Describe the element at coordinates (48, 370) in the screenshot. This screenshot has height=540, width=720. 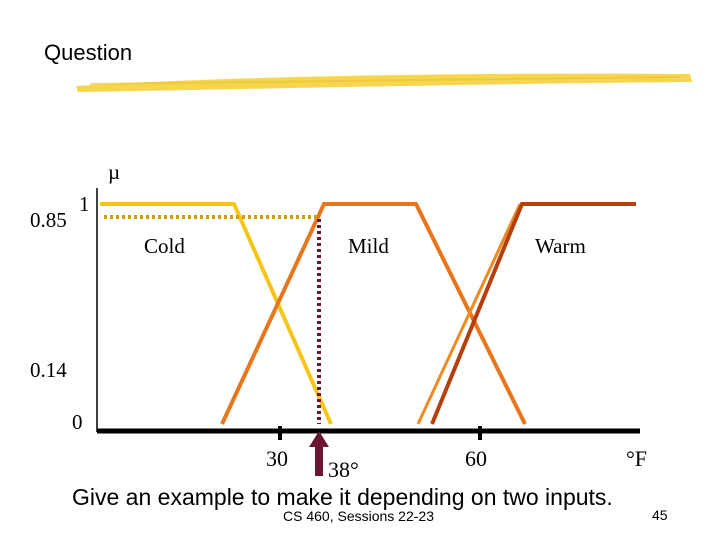
I see `y-low-value-label: 0.14` at that location.